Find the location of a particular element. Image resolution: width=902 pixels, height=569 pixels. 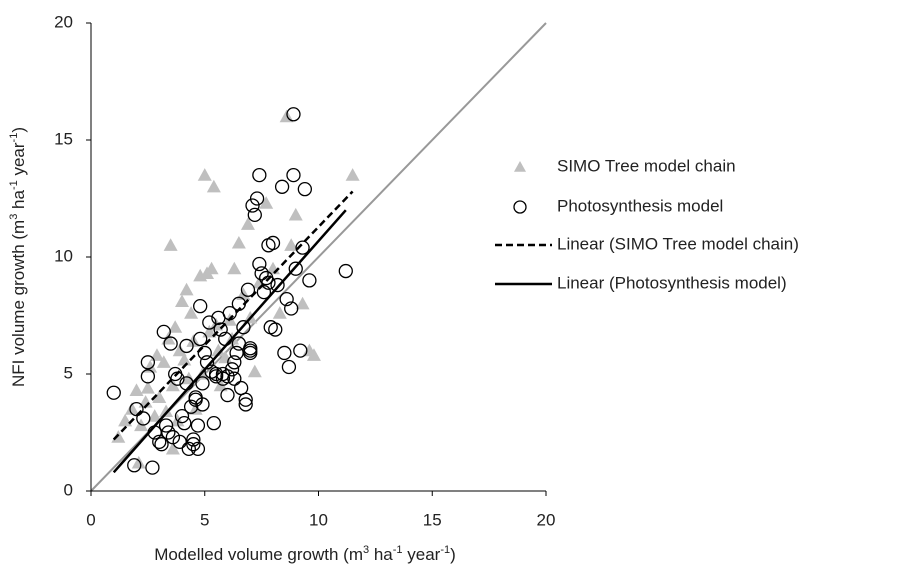

label-part: ) is located at coordinates (18, 130).